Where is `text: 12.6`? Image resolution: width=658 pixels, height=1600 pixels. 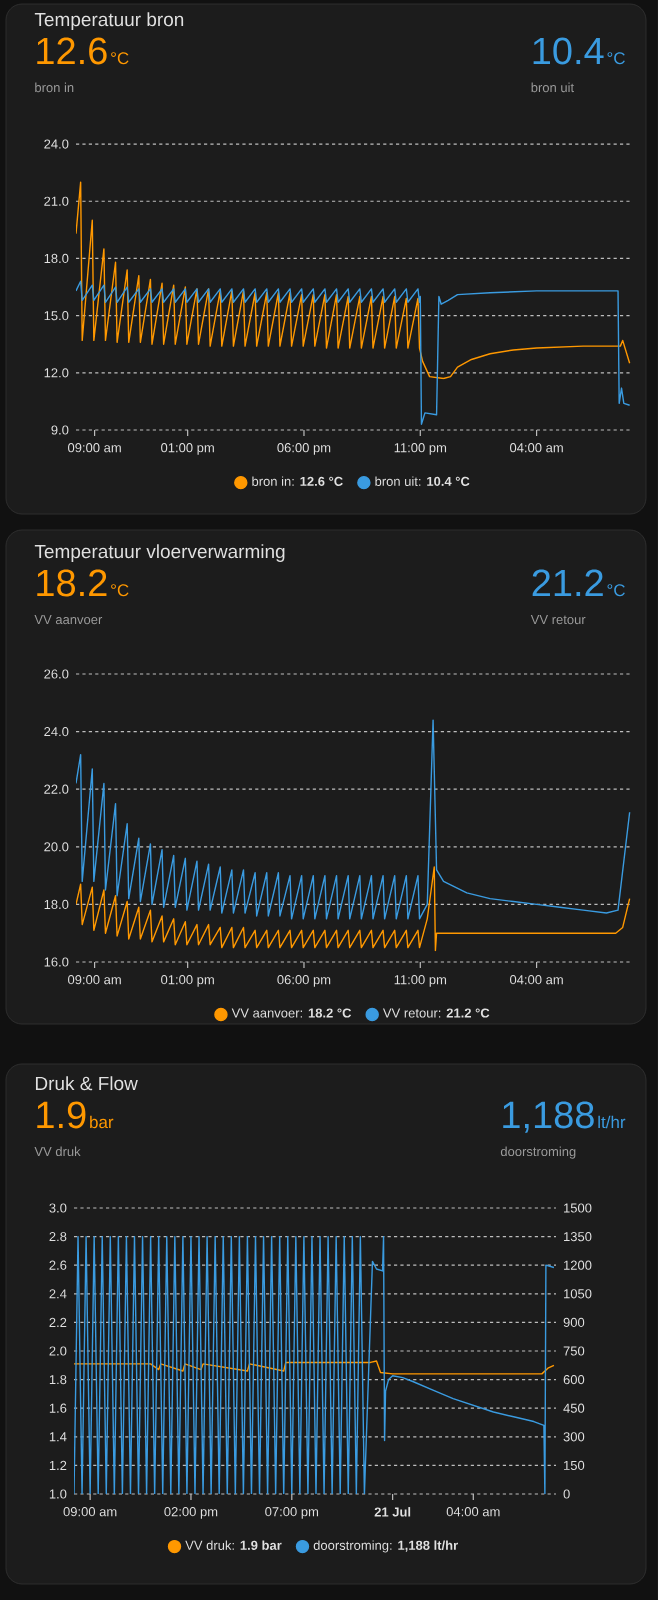
text: 12.6 is located at coordinates (72, 51).